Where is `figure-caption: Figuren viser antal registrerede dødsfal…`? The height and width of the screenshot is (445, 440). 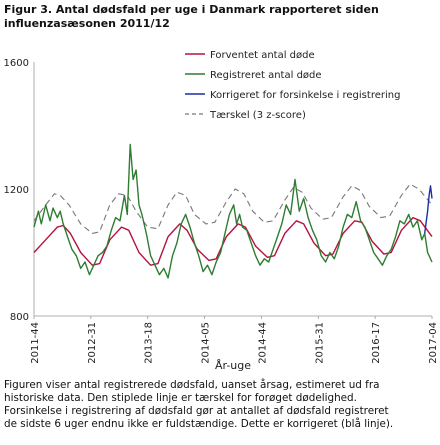
figure-caption: Figuren viser antal registrerede dødsfal… is located at coordinates (220, 405).